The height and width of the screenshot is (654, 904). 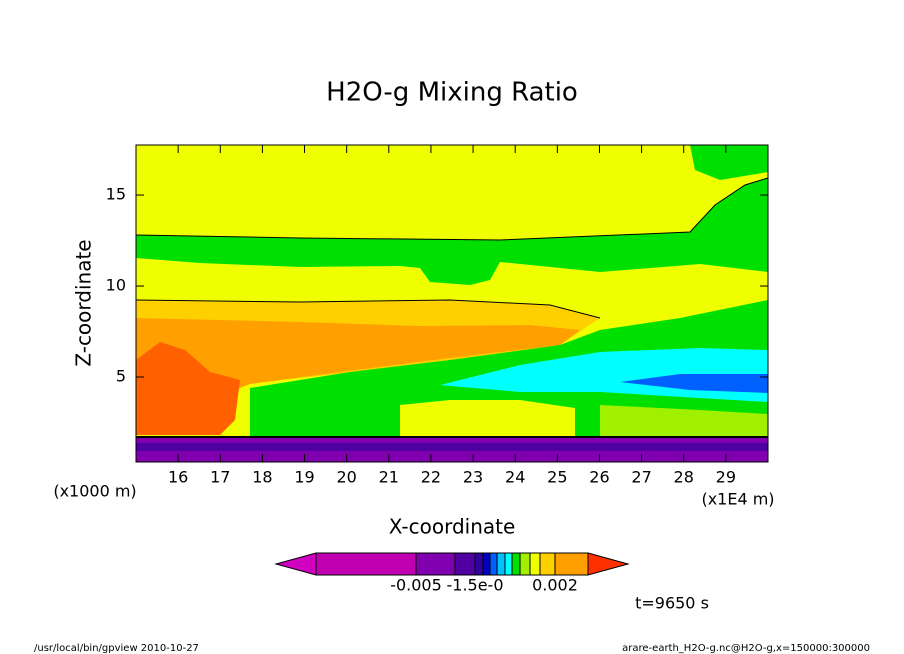 What do you see at coordinates (94, 491) in the screenshot?
I see `y-unit-label: (x1000 m)` at bounding box center [94, 491].